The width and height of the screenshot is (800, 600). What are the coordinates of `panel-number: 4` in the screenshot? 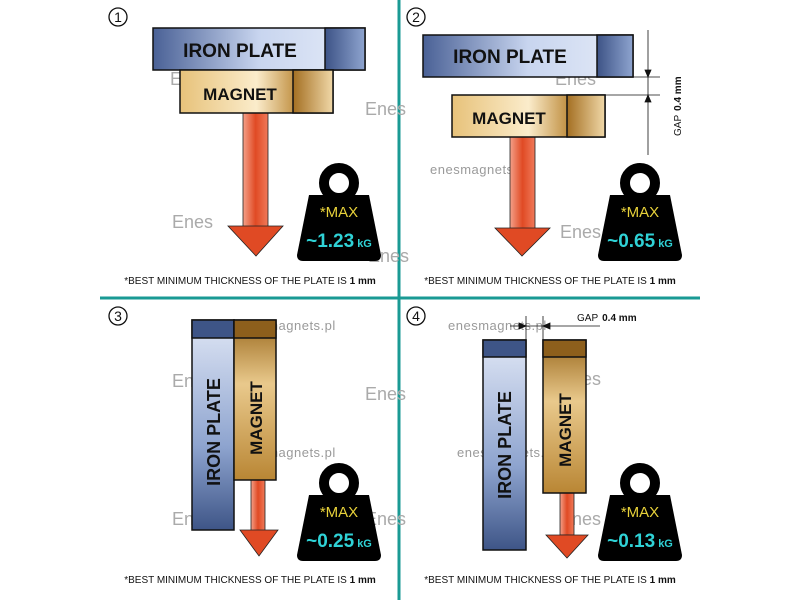 It's located at (416, 316).